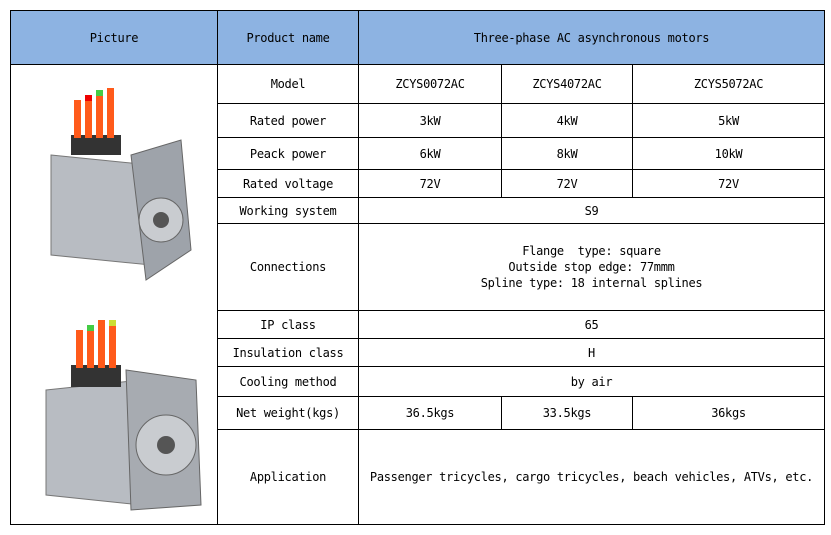  I want to click on label-insulation-class: Insulation class, so click(288, 352).